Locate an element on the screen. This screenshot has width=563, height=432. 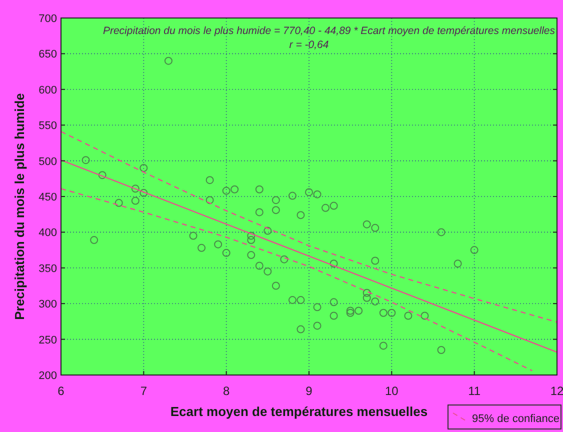
y-axis-title: Precipitation du mois le plus humide is located at coordinates (19, 206).